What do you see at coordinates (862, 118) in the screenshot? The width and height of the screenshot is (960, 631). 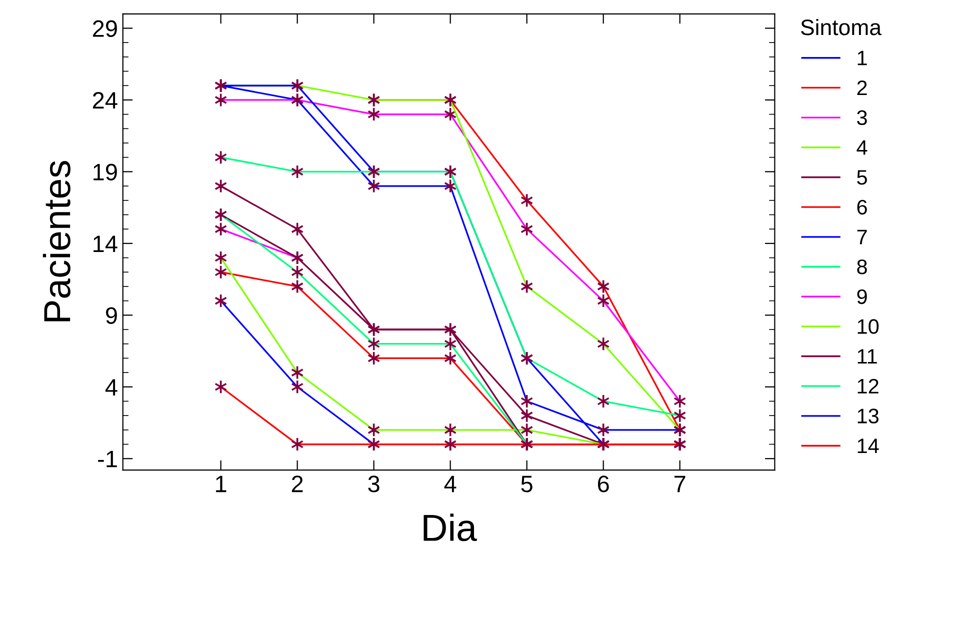 I see `legend-label: 3` at bounding box center [862, 118].